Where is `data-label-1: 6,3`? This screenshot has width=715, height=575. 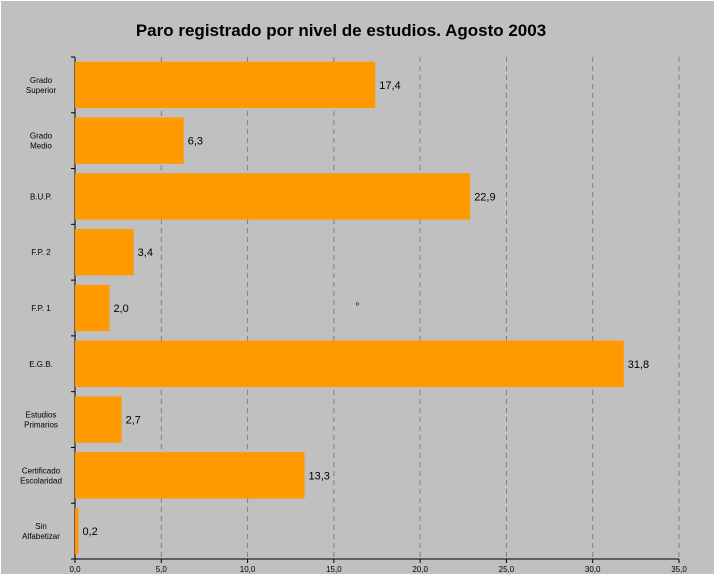
data-label-1: 6,3 is located at coordinates (195, 142).